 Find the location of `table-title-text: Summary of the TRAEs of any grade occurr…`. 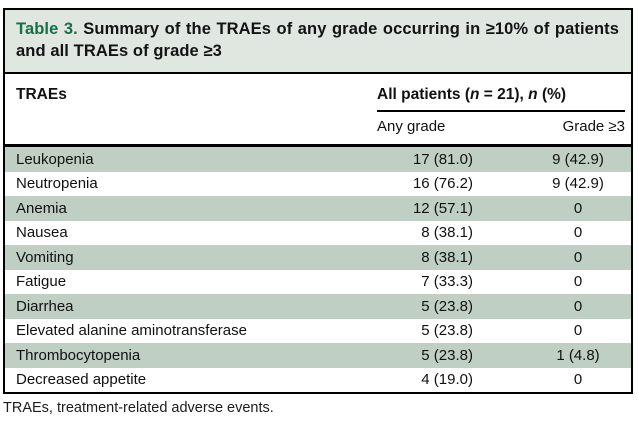

table-title-text: Summary of the TRAEs of any grade occurr… is located at coordinates (317, 40).